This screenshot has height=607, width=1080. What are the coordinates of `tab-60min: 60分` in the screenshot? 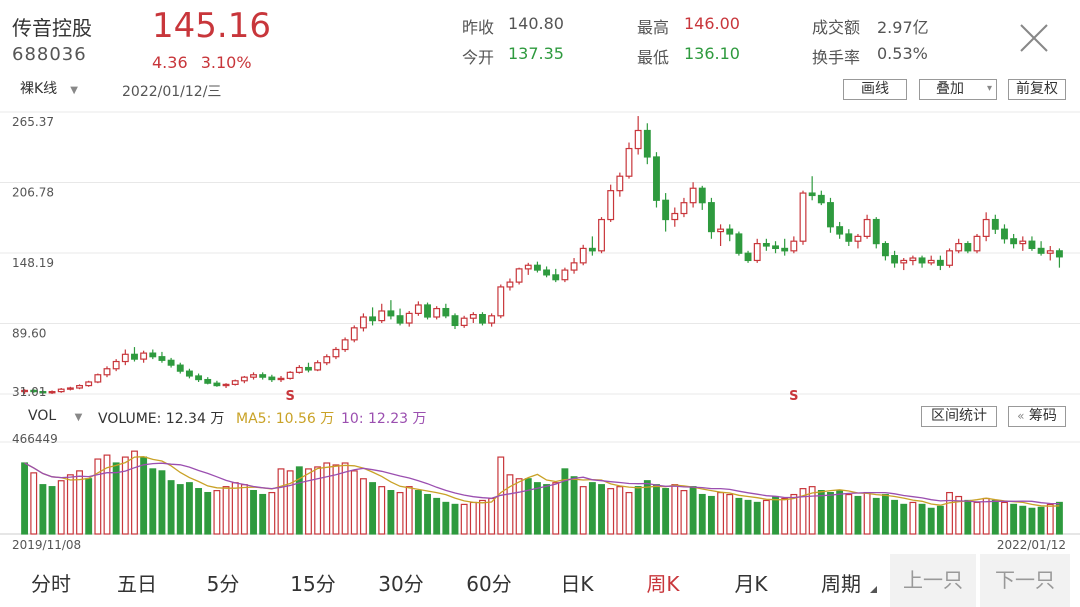 It's located at (489, 584).